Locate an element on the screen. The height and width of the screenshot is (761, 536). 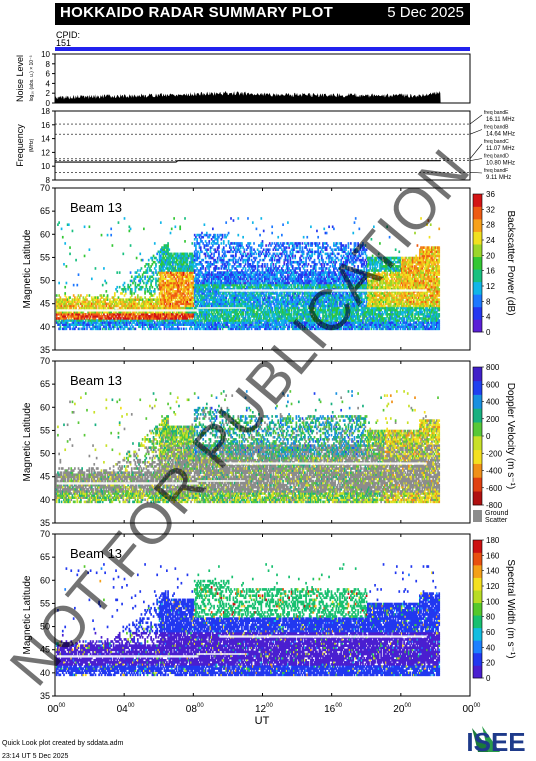
noise-ylabel: Noise Level is located at coordinates (20, 78).